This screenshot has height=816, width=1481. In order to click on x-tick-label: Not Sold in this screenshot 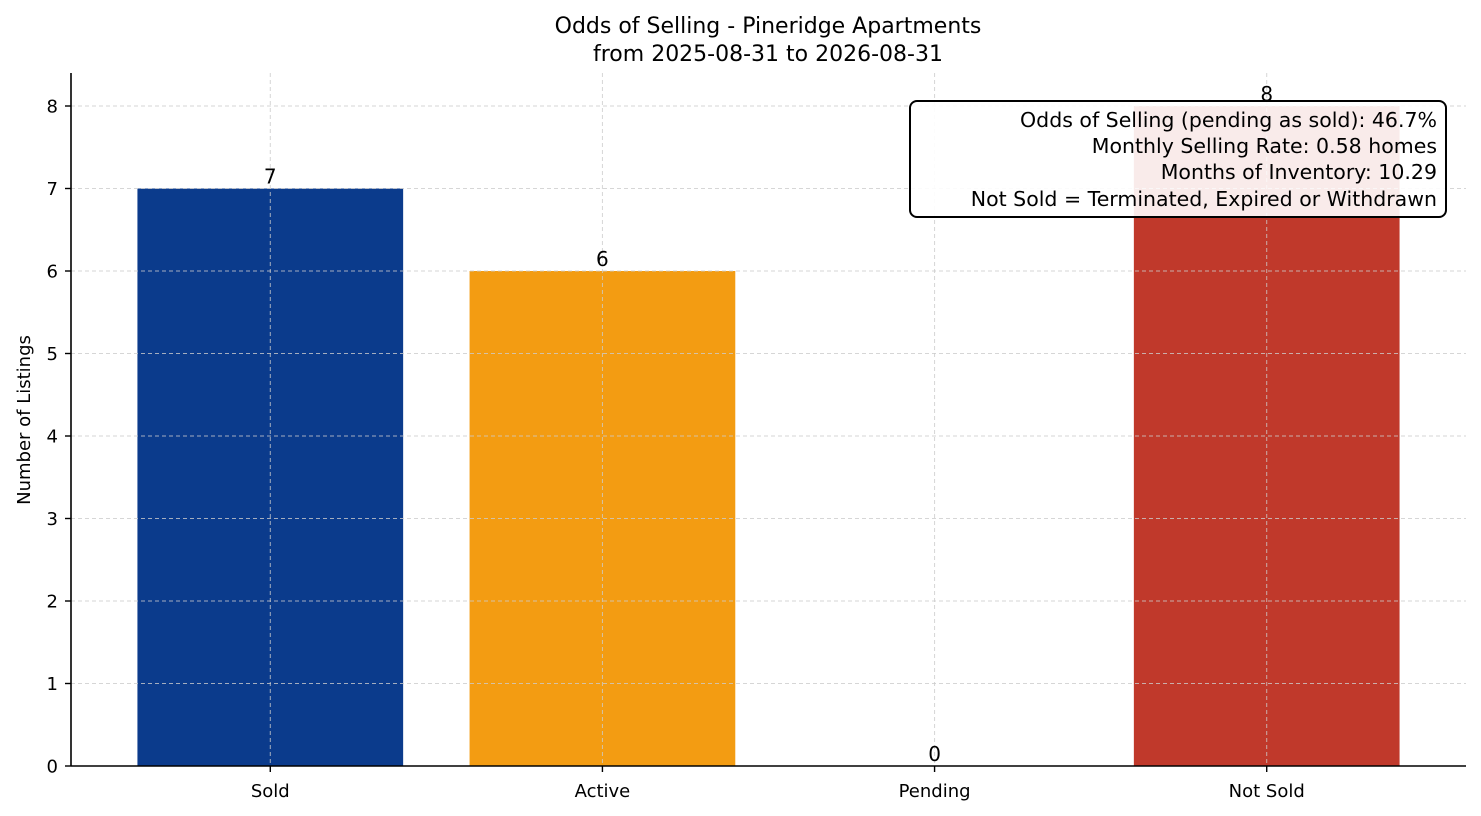, I will do `click(1267, 791)`.